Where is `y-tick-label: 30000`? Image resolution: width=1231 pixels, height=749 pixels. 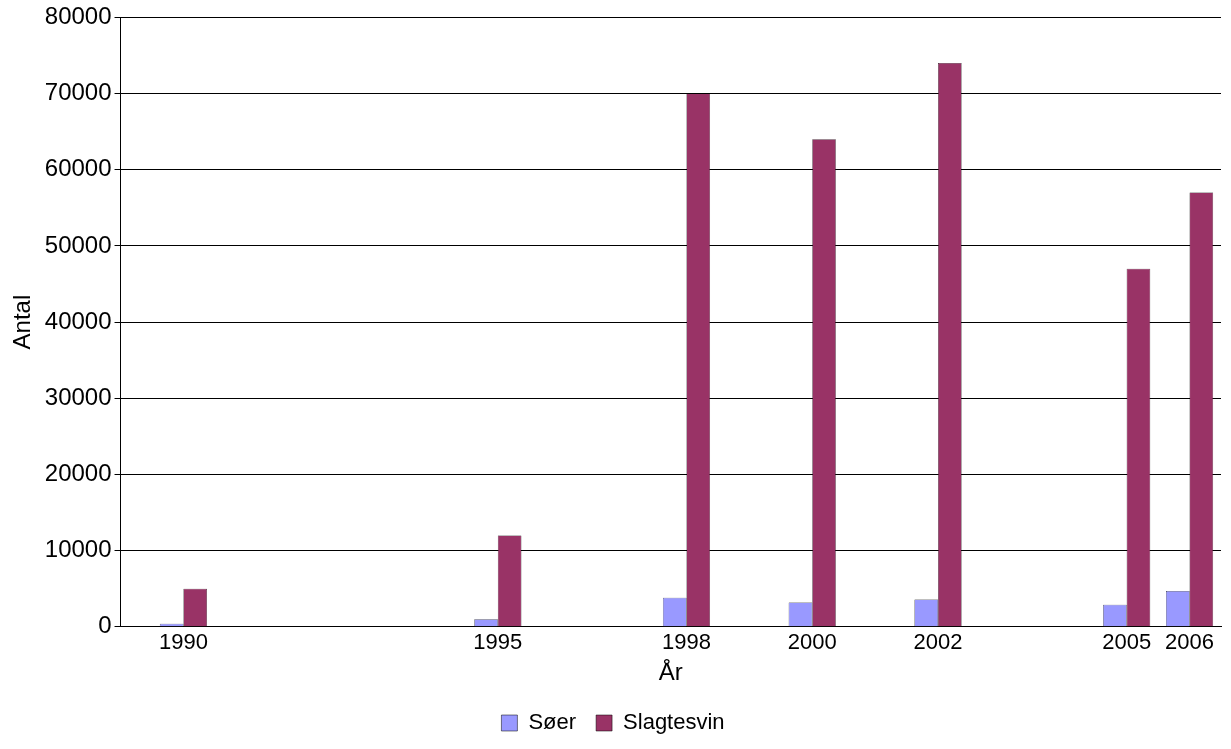
y-tick-label: 30000 is located at coordinates (78, 396).